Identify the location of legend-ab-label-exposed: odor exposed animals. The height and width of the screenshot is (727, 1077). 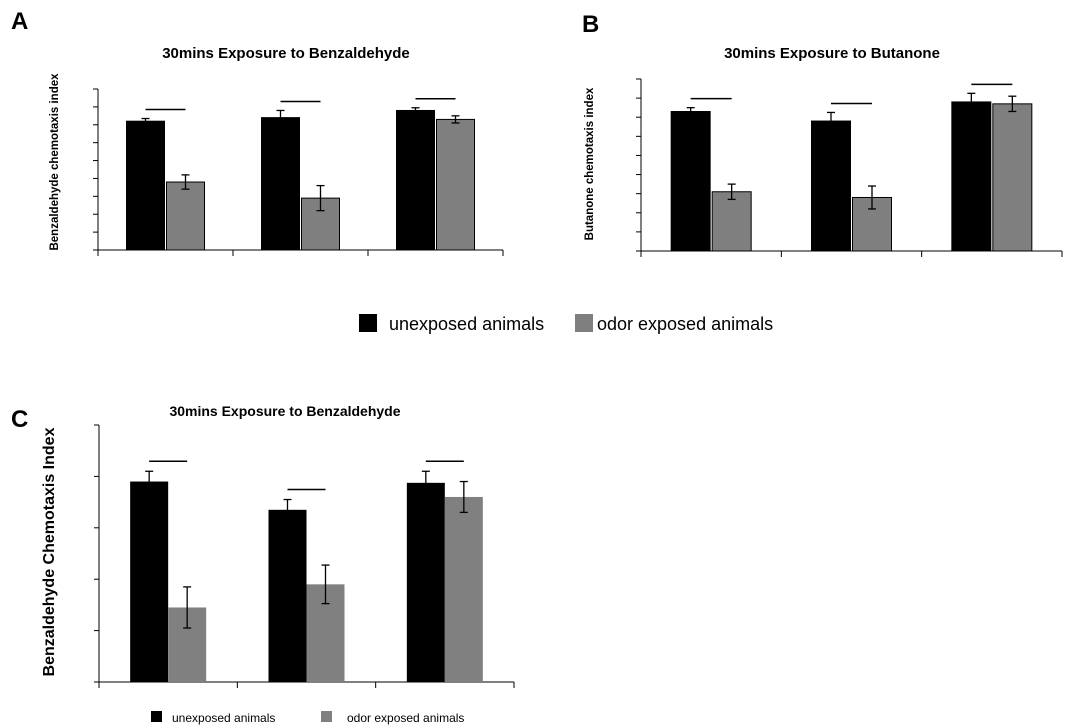
(685, 324).